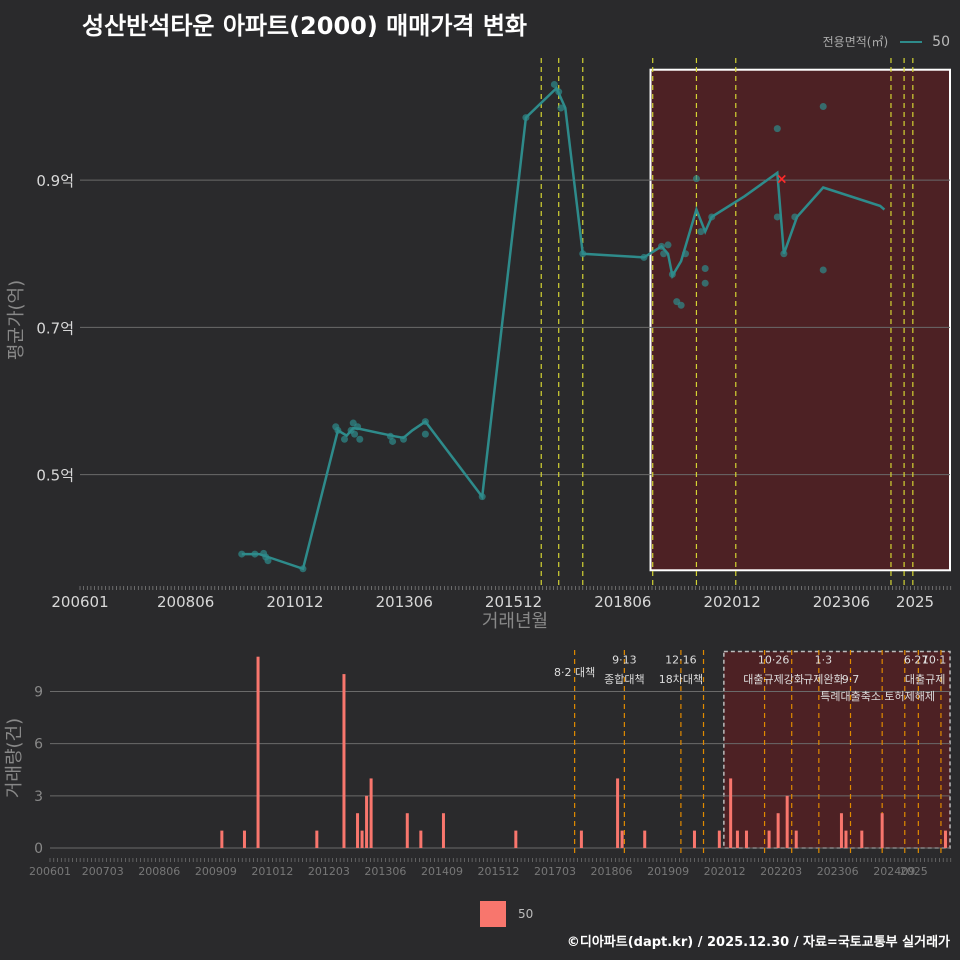 This screenshot has height=960, width=960. What do you see at coordinates (498, 871) in the screenshot?
I see `x-tick-label: 201512` at bounding box center [498, 871].